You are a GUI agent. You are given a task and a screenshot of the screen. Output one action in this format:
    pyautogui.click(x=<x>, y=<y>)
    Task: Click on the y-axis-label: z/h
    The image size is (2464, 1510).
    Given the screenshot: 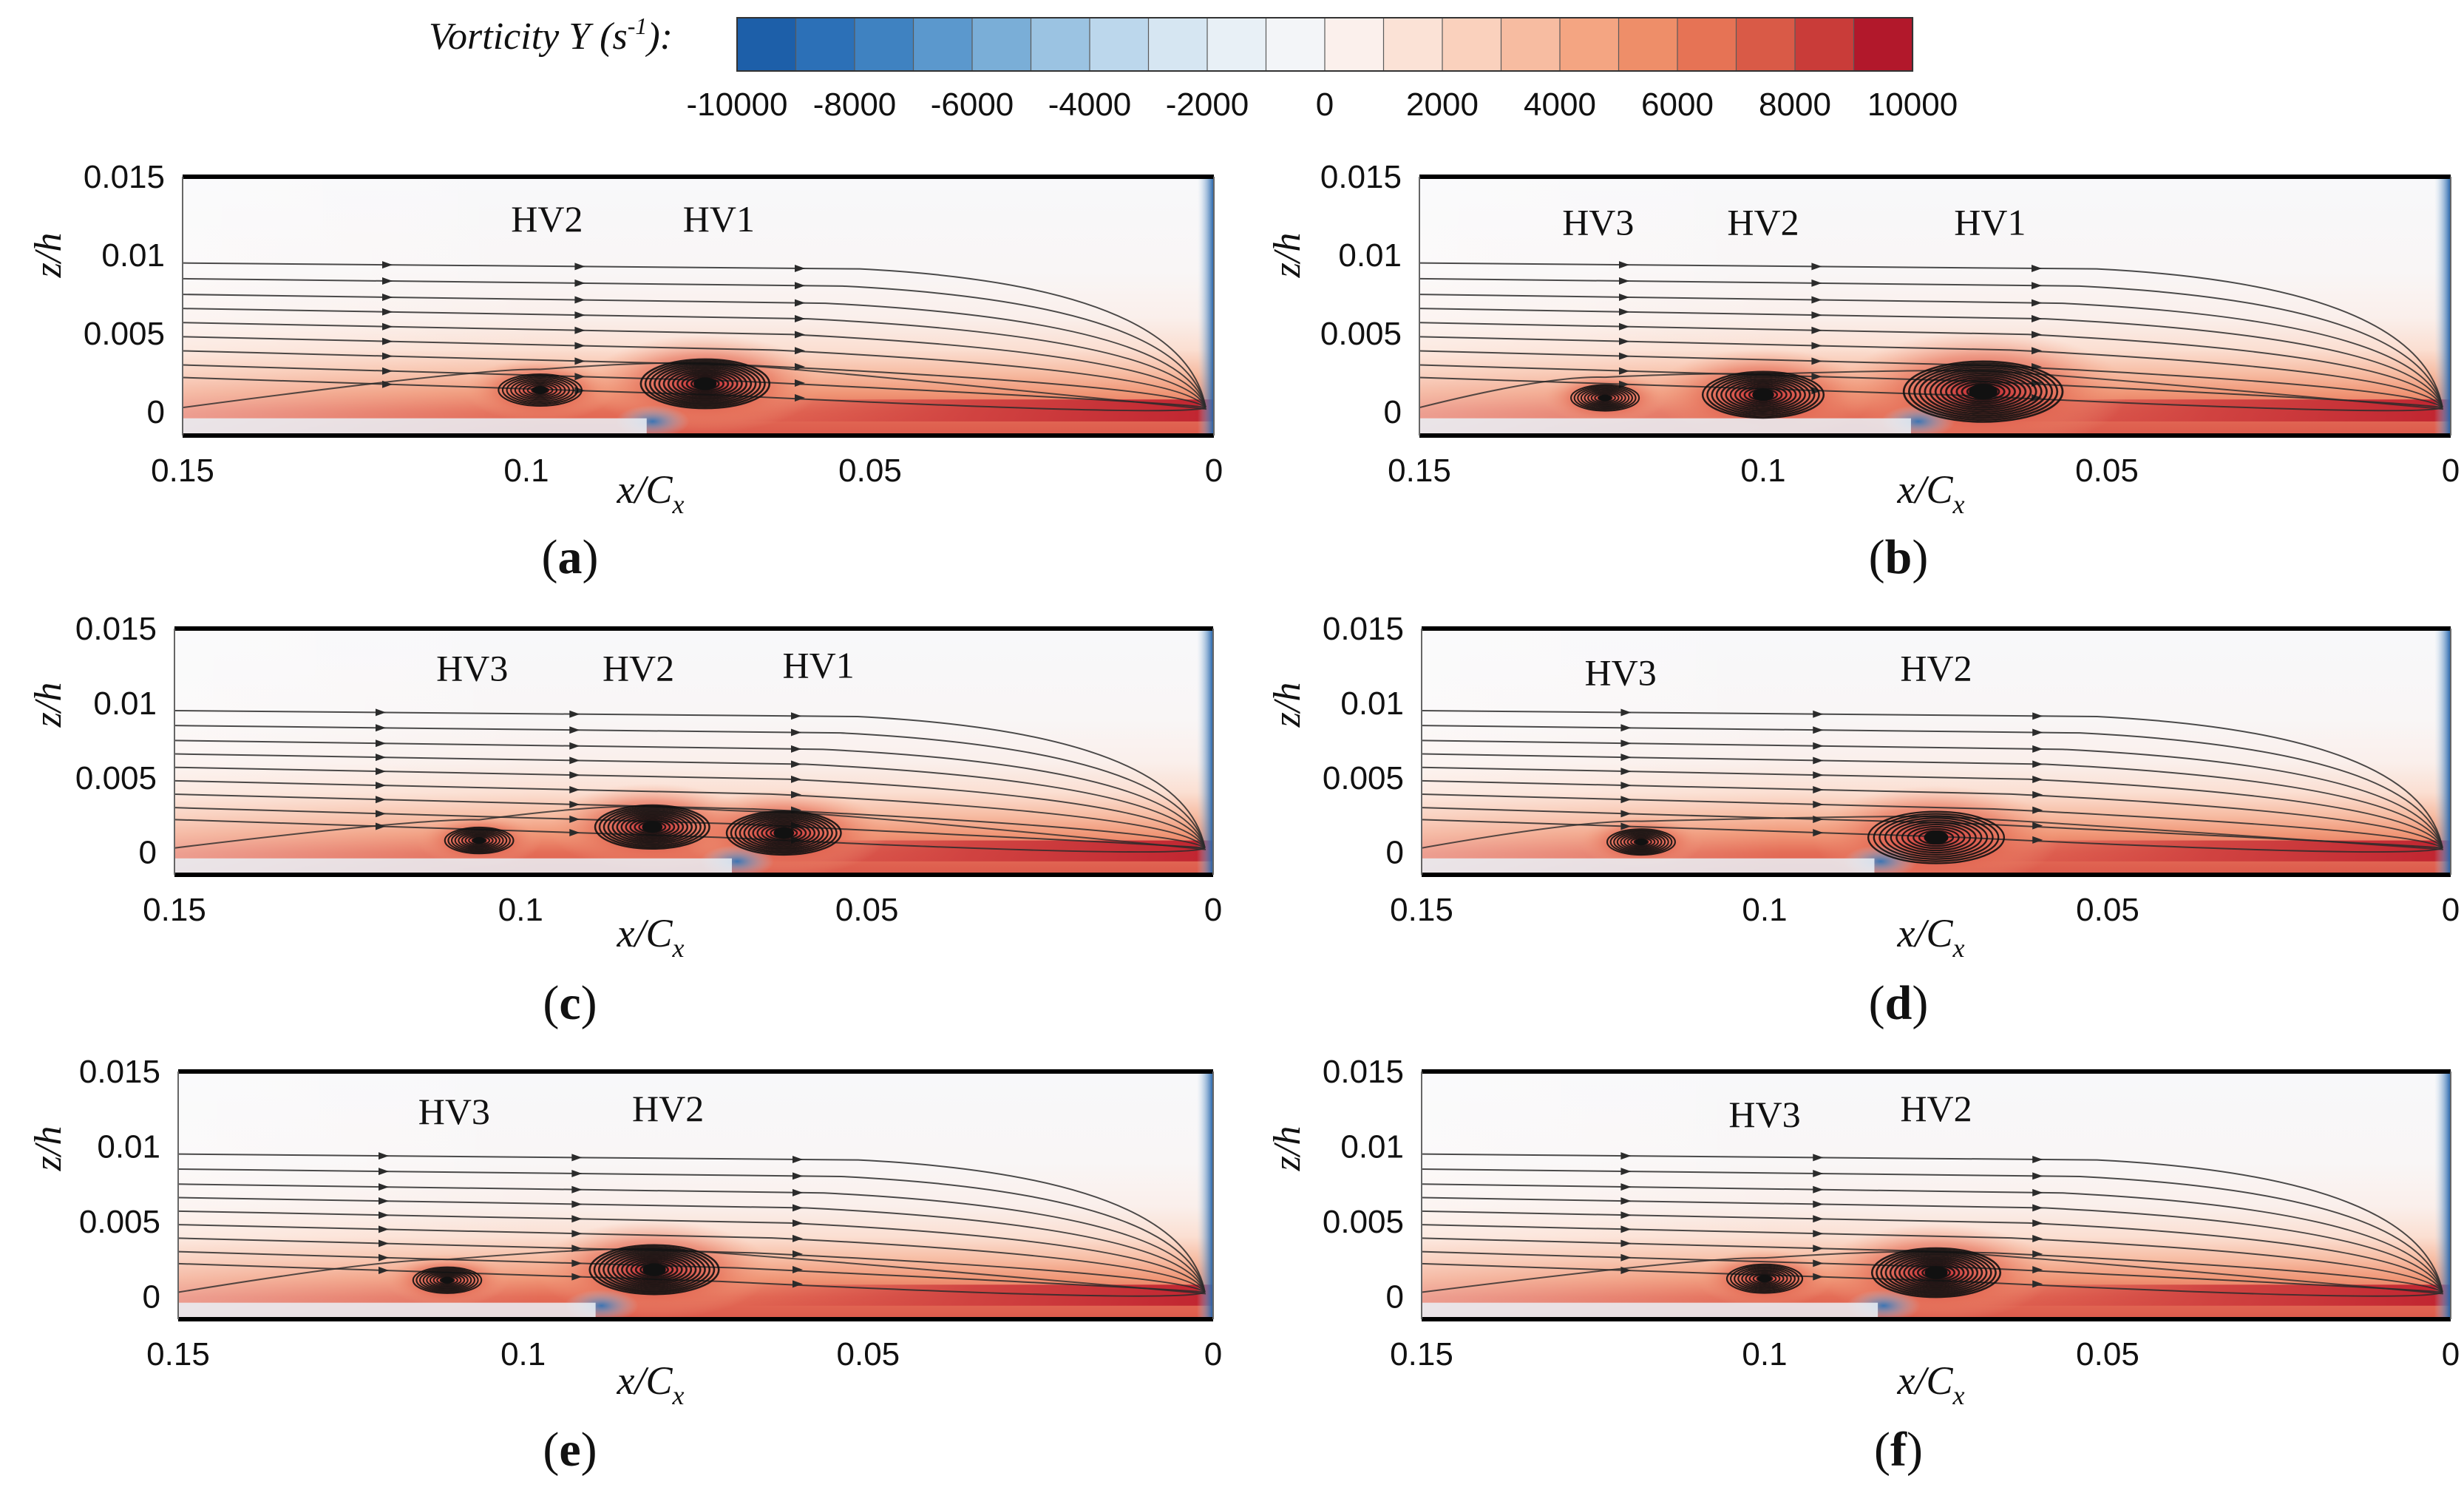 What is the action you would take?
    pyautogui.click(x=1287, y=1149)
    